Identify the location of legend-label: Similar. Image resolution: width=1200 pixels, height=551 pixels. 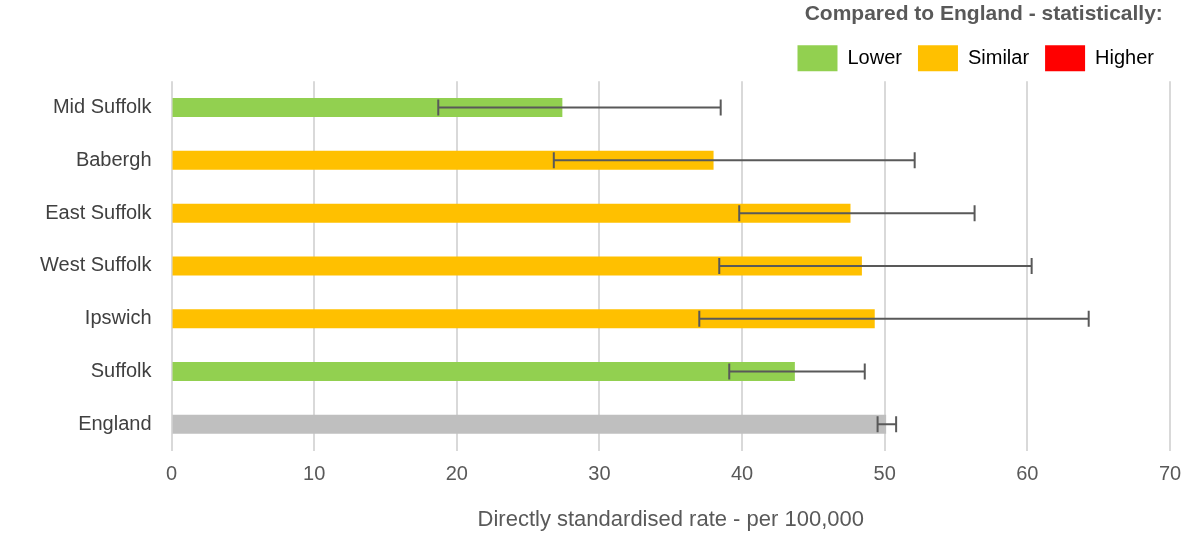
(998, 56).